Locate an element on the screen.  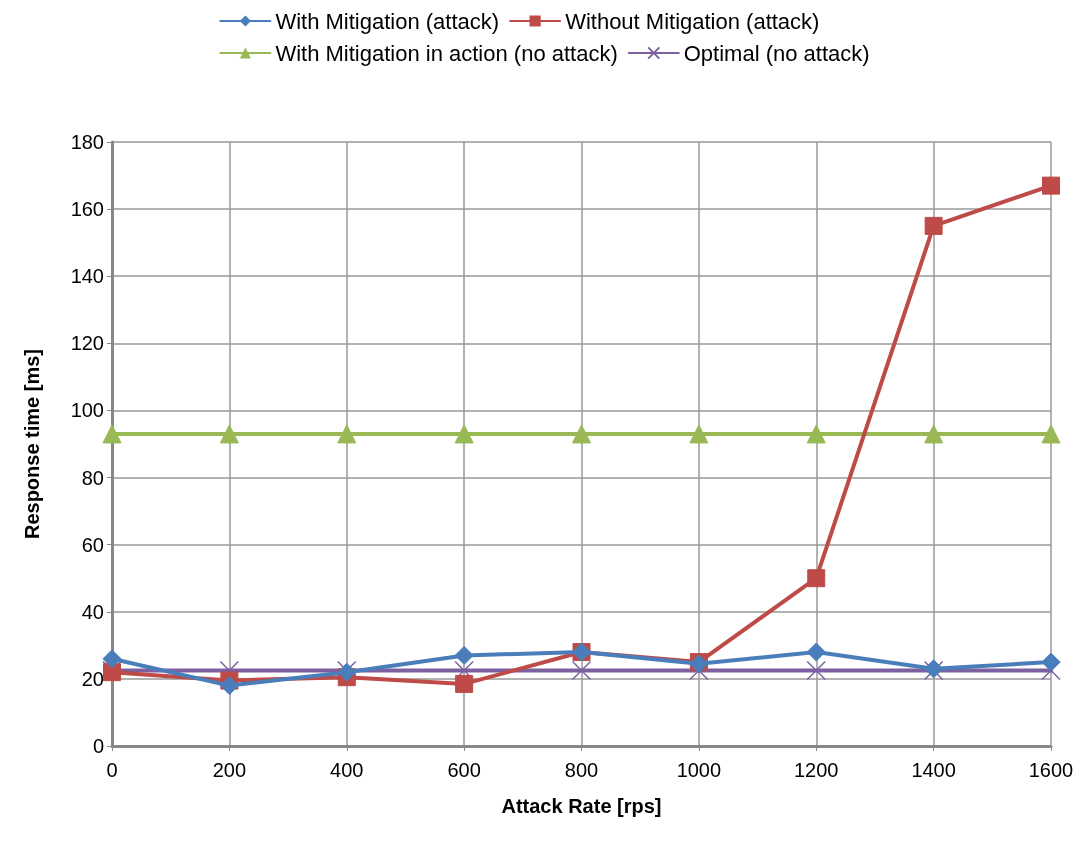
y-tick-label: 60 is located at coordinates (92, 544).